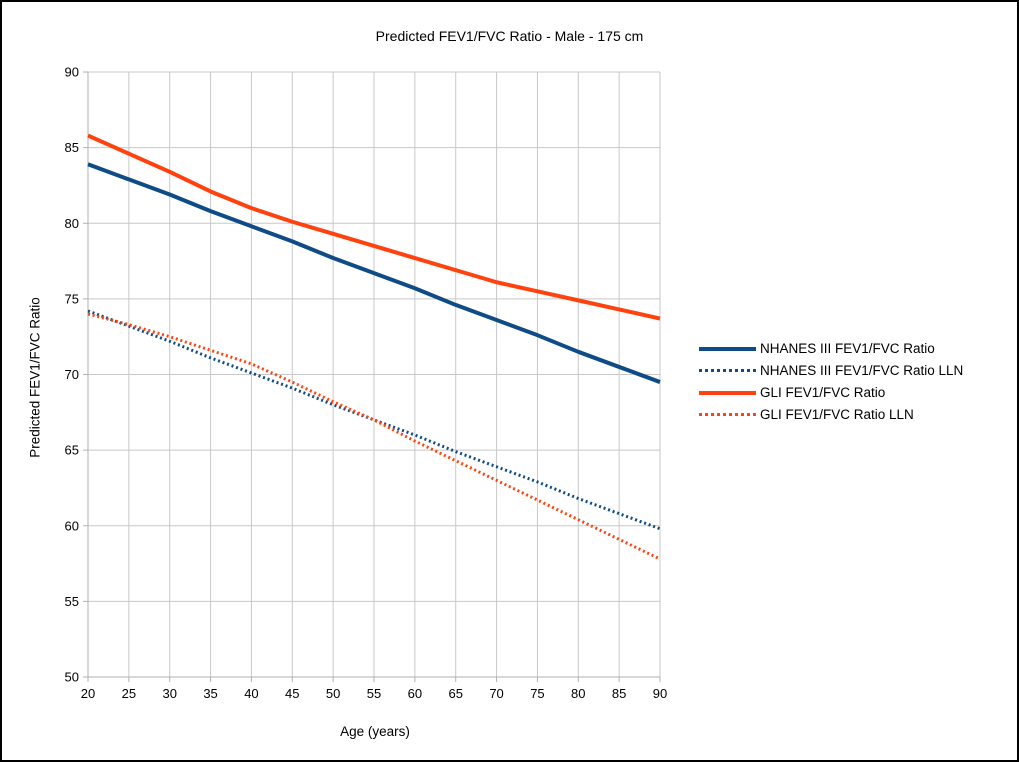  Describe the element at coordinates (823, 392) in the screenshot. I see `legend-label: GLI FEV1/FVC Ratio` at that location.